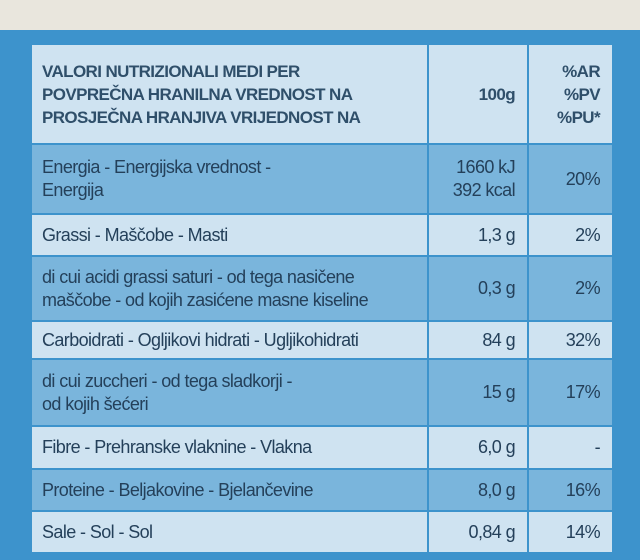 The height and width of the screenshot is (560, 640). What do you see at coordinates (73, 190) in the screenshot?
I see `label-text: Energija` at bounding box center [73, 190].